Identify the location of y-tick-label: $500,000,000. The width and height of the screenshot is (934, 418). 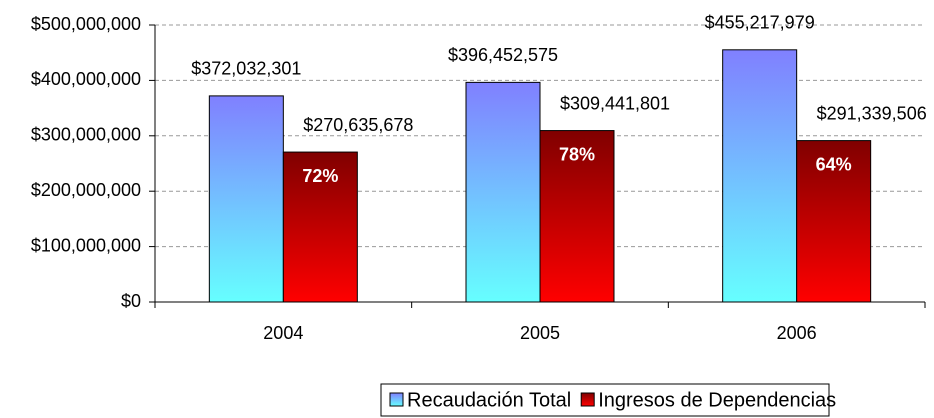
(86, 24).